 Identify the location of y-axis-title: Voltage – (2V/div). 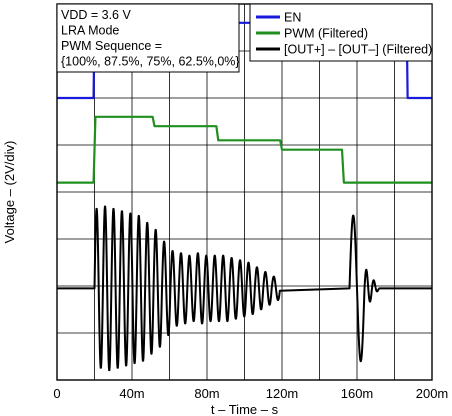
(9, 192).